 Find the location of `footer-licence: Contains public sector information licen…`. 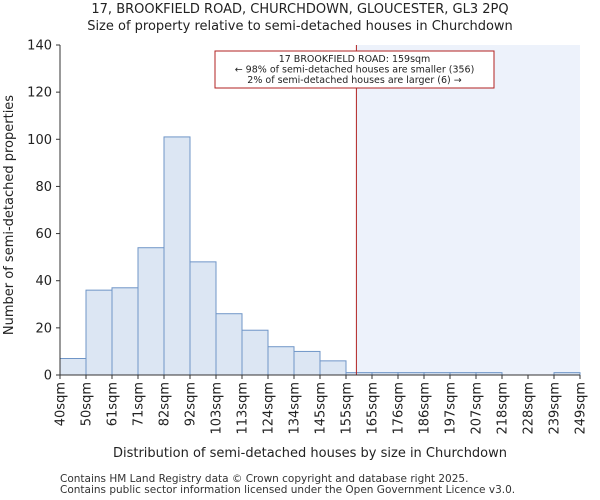

footer-licence: Contains public sector information licen… is located at coordinates (288, 490).